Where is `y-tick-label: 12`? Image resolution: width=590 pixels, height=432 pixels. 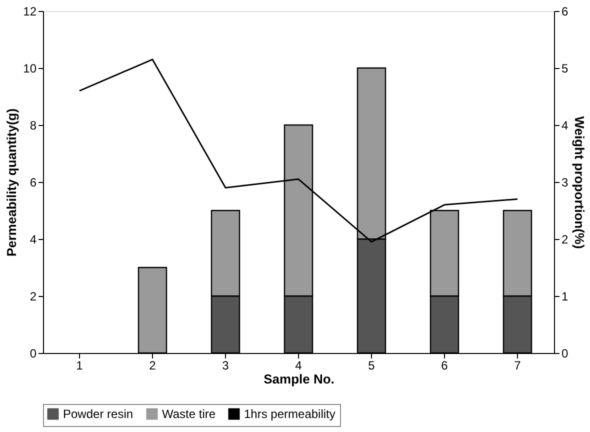 y-tick-label: 12 is located at coordinates (30, 11).